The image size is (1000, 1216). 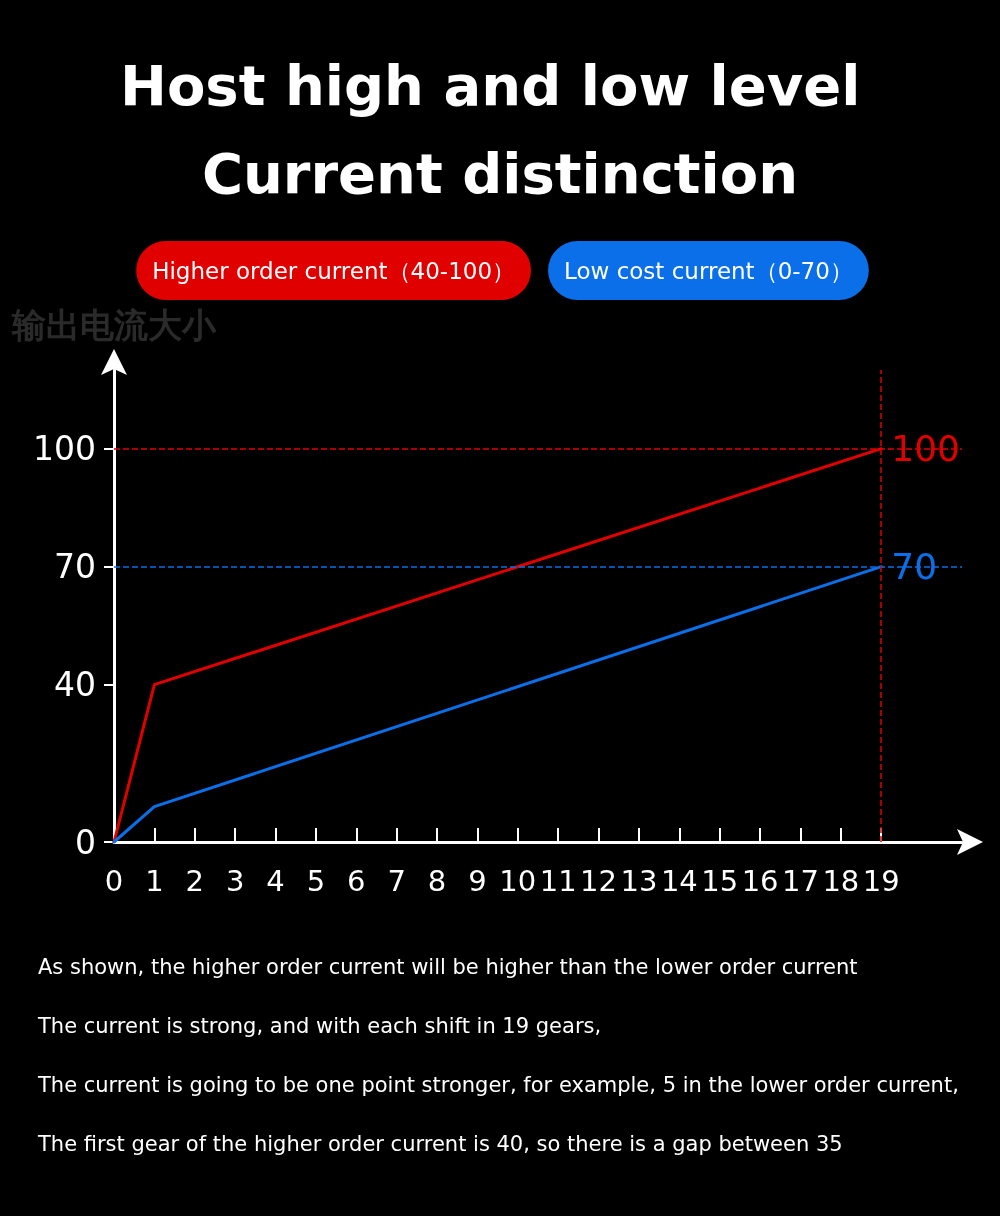 What do you see at coordinates (679, 880) in the screenshot?
I see `x-tick-label: 14` at bounding box center [679, 880].